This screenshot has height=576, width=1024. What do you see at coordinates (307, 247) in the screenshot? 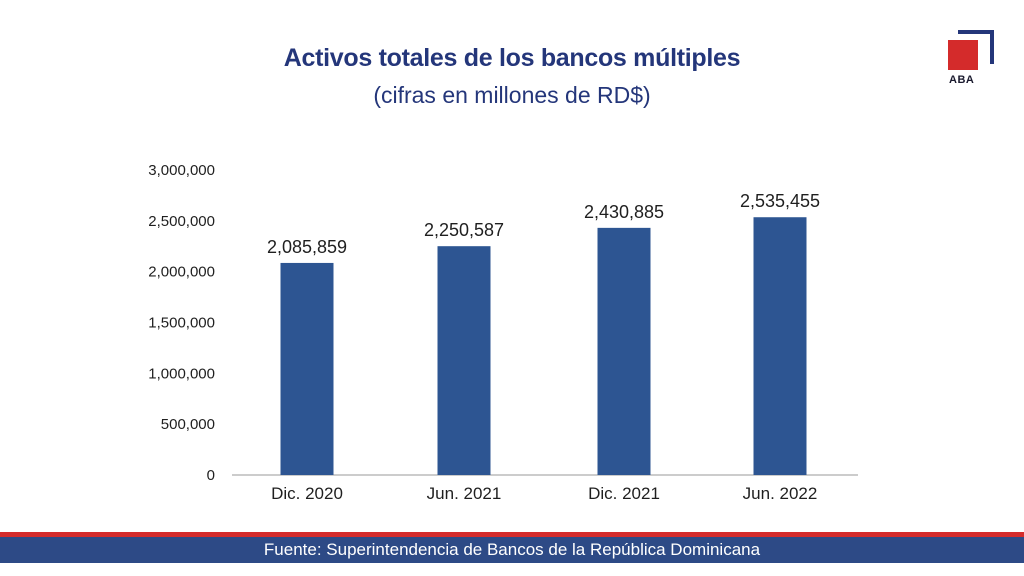
I see `data-label: 2,085,859` at bounding box center [307, 247].